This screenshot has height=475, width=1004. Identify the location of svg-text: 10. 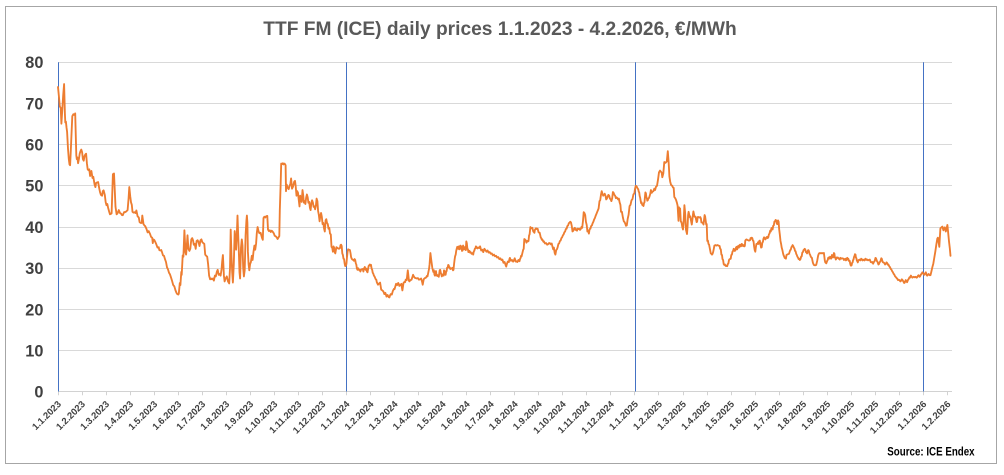
(34, 352).